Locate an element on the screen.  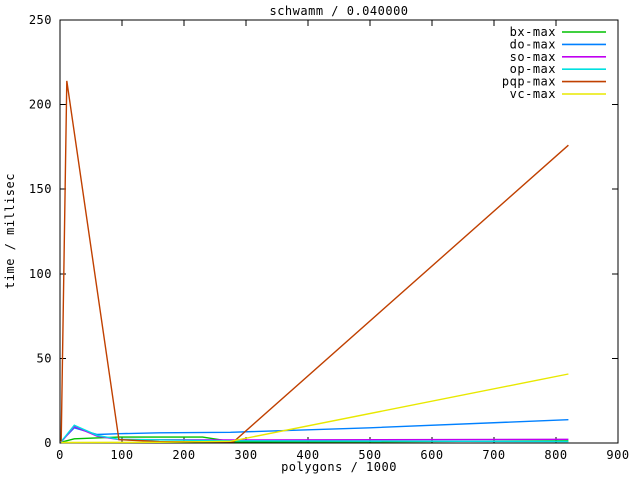
legend-label-pqp-max: pqp-max is located at coordinates (529, 82).